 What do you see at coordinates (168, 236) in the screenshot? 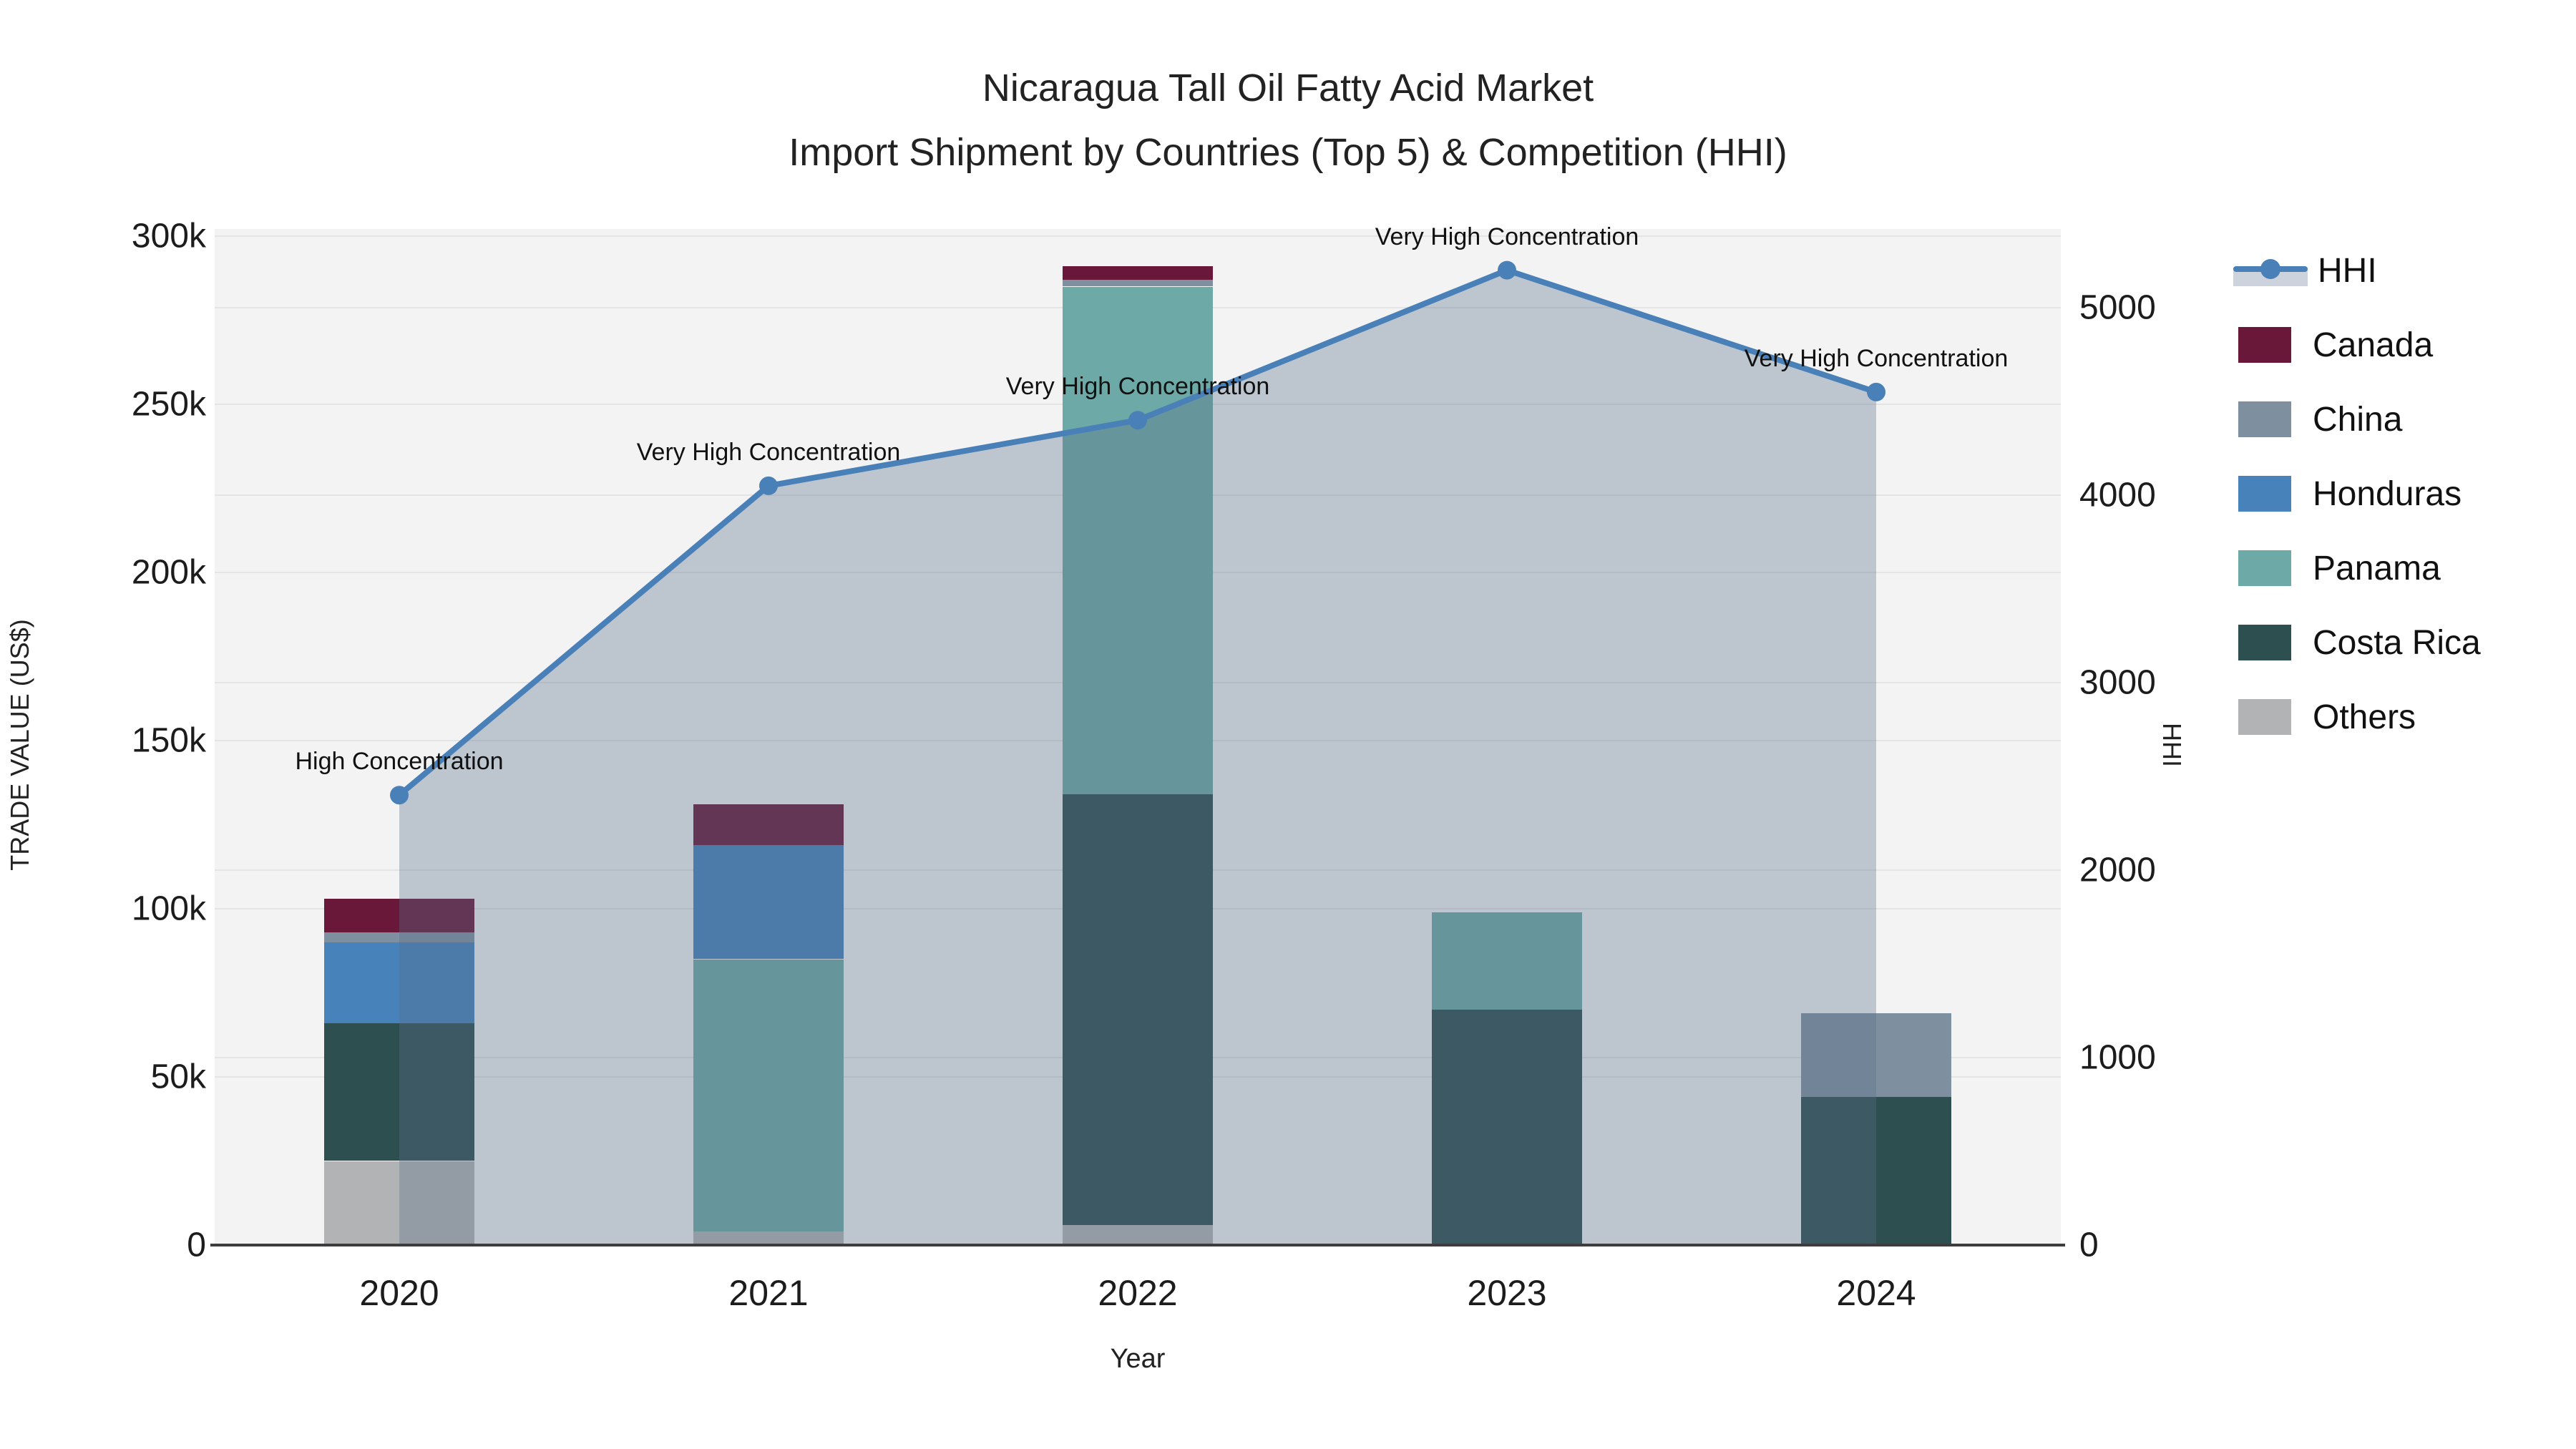
I see `left-tick-label: 300k` at bounding box center [168, 236].